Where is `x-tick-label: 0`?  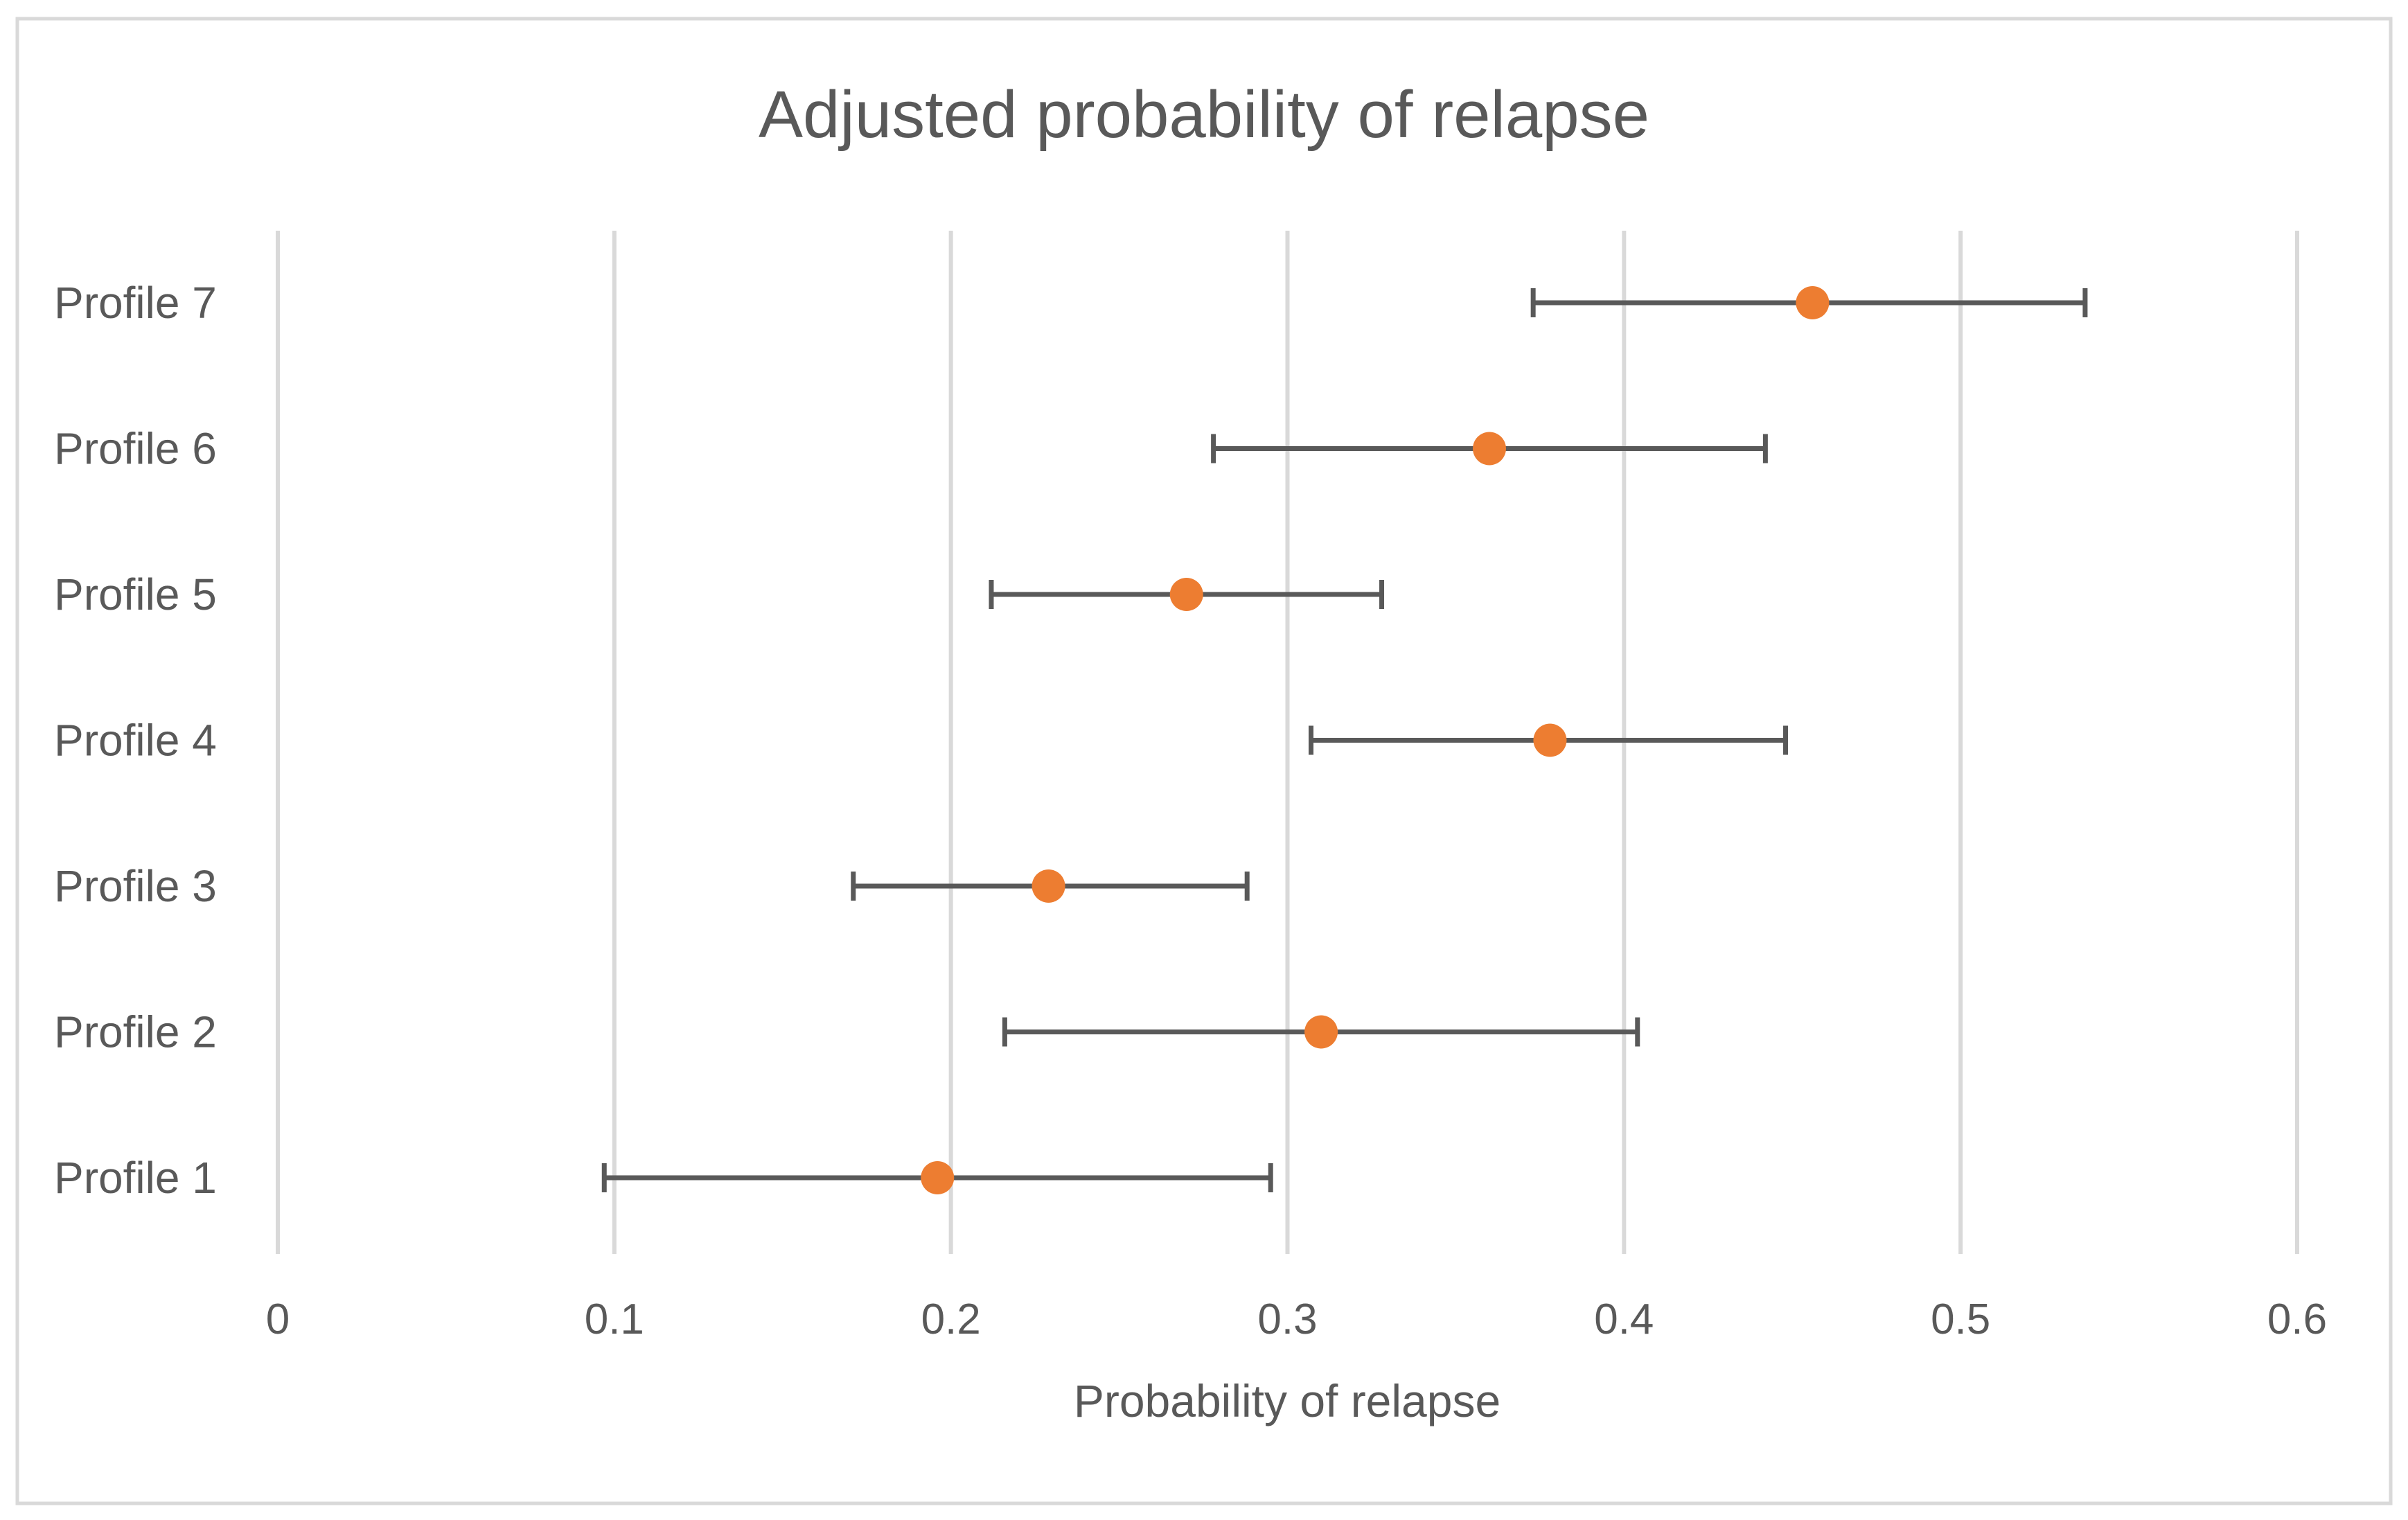 x-tick-label: 0 is located at coordinates (278, 1319).